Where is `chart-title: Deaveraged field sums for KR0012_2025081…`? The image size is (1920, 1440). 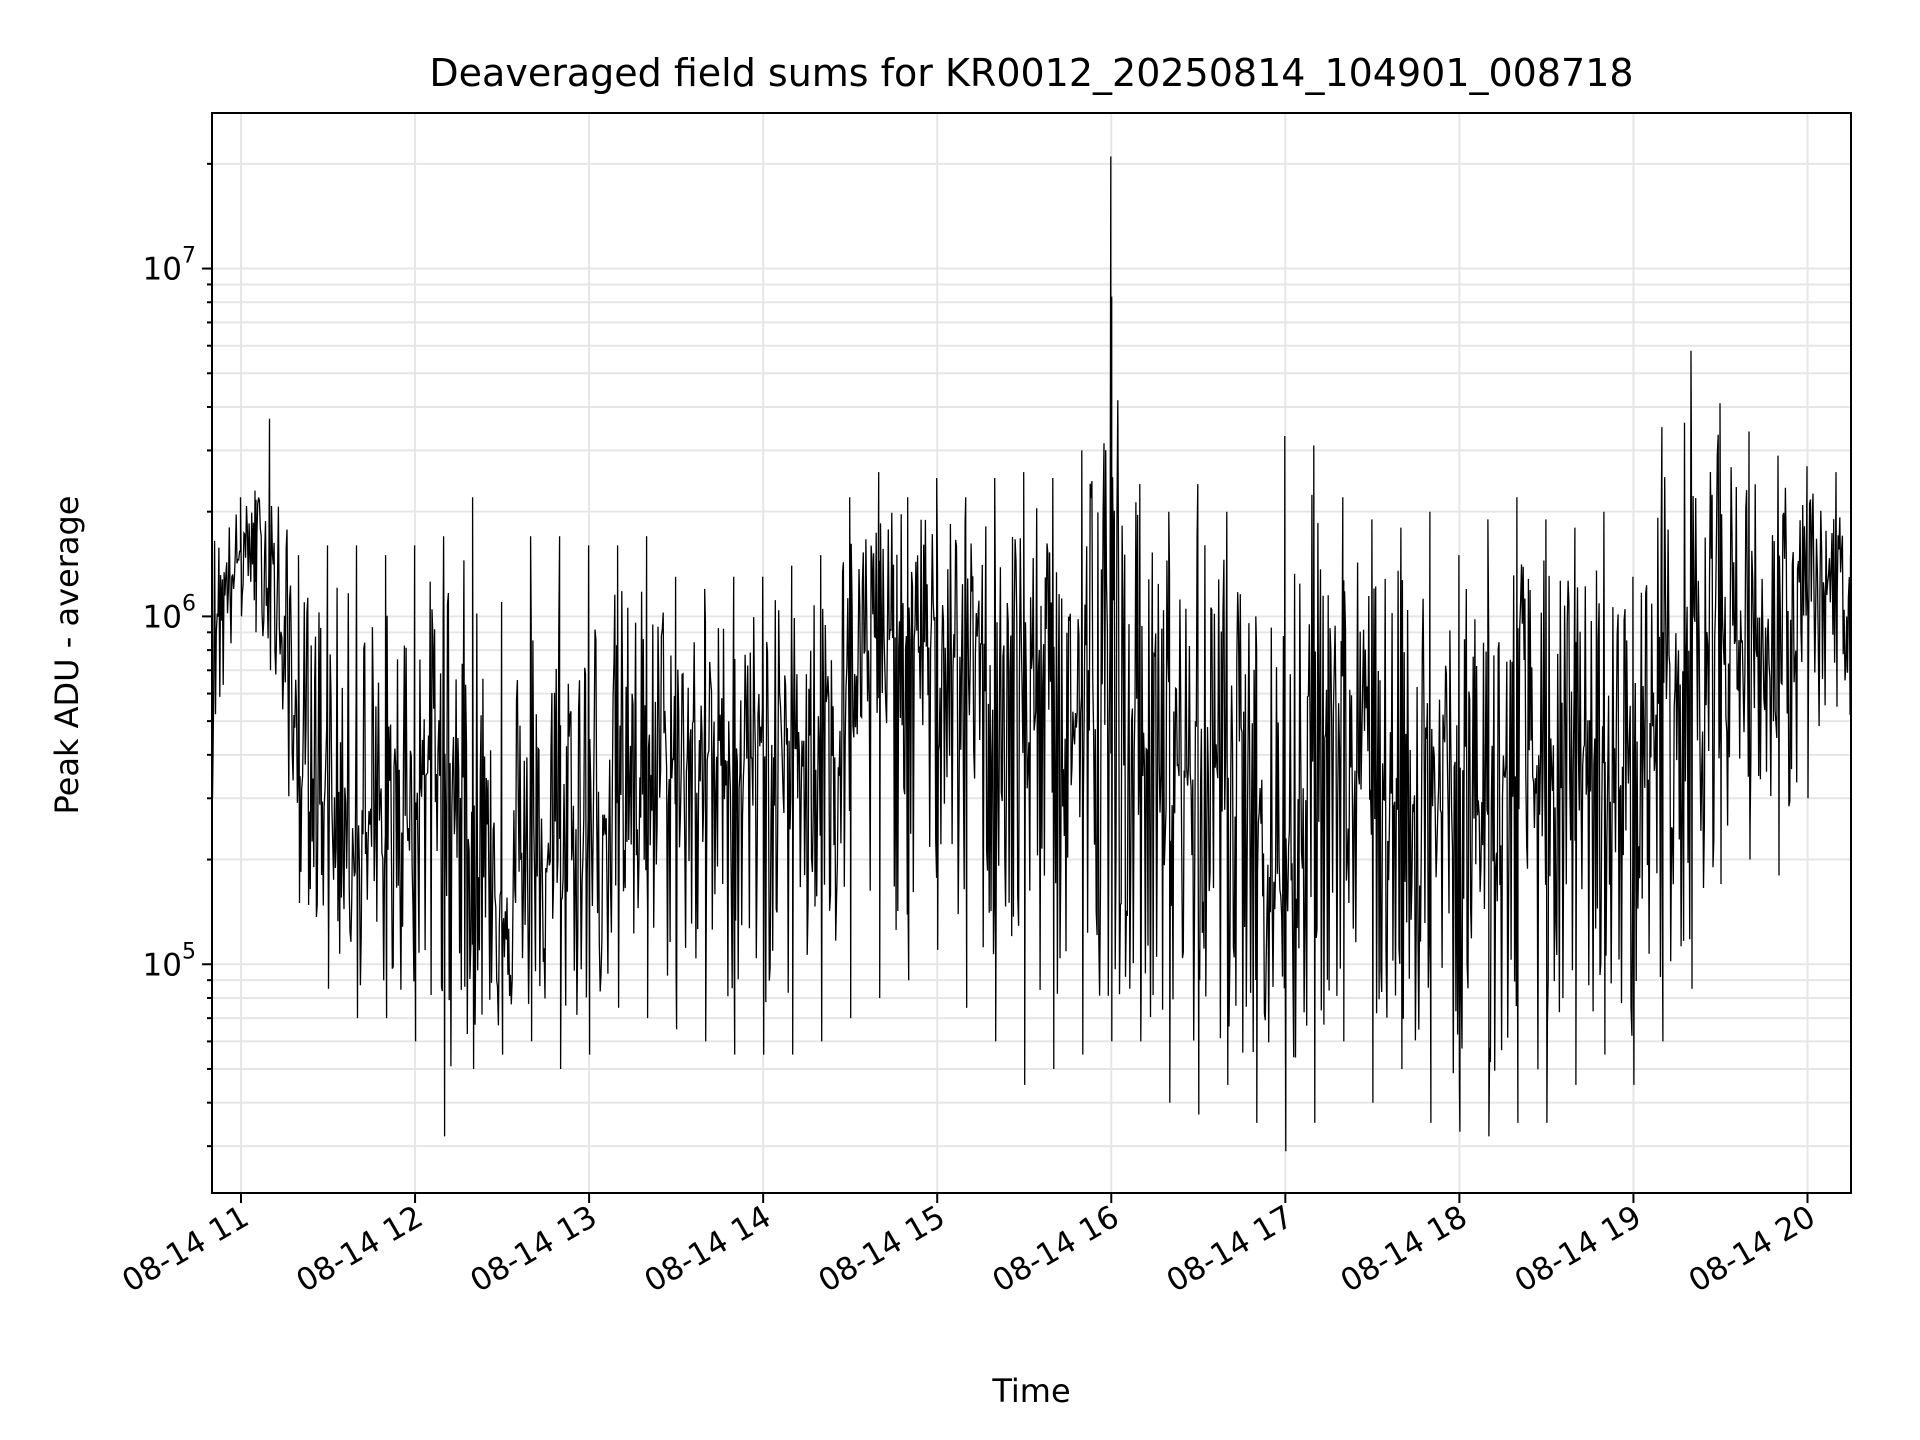
chart-title: Deaveraged field sums for KR0012_2025081… is located at coordinates (1031, 73).